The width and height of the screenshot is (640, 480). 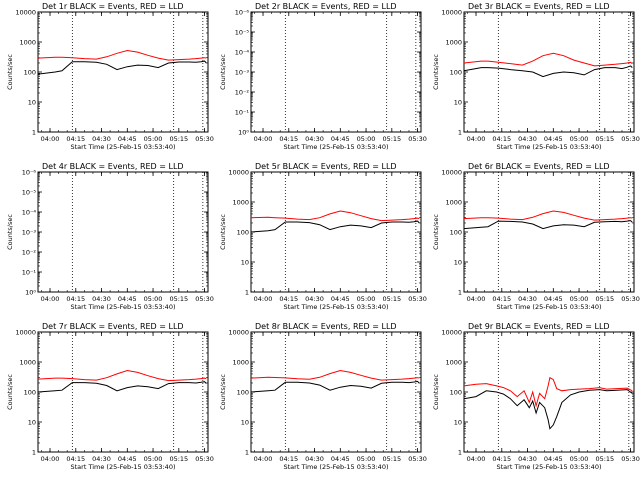 I want to click on panel-title: Det 3r BLACK = Events, RED = LLD, so click(x=539, y=6).